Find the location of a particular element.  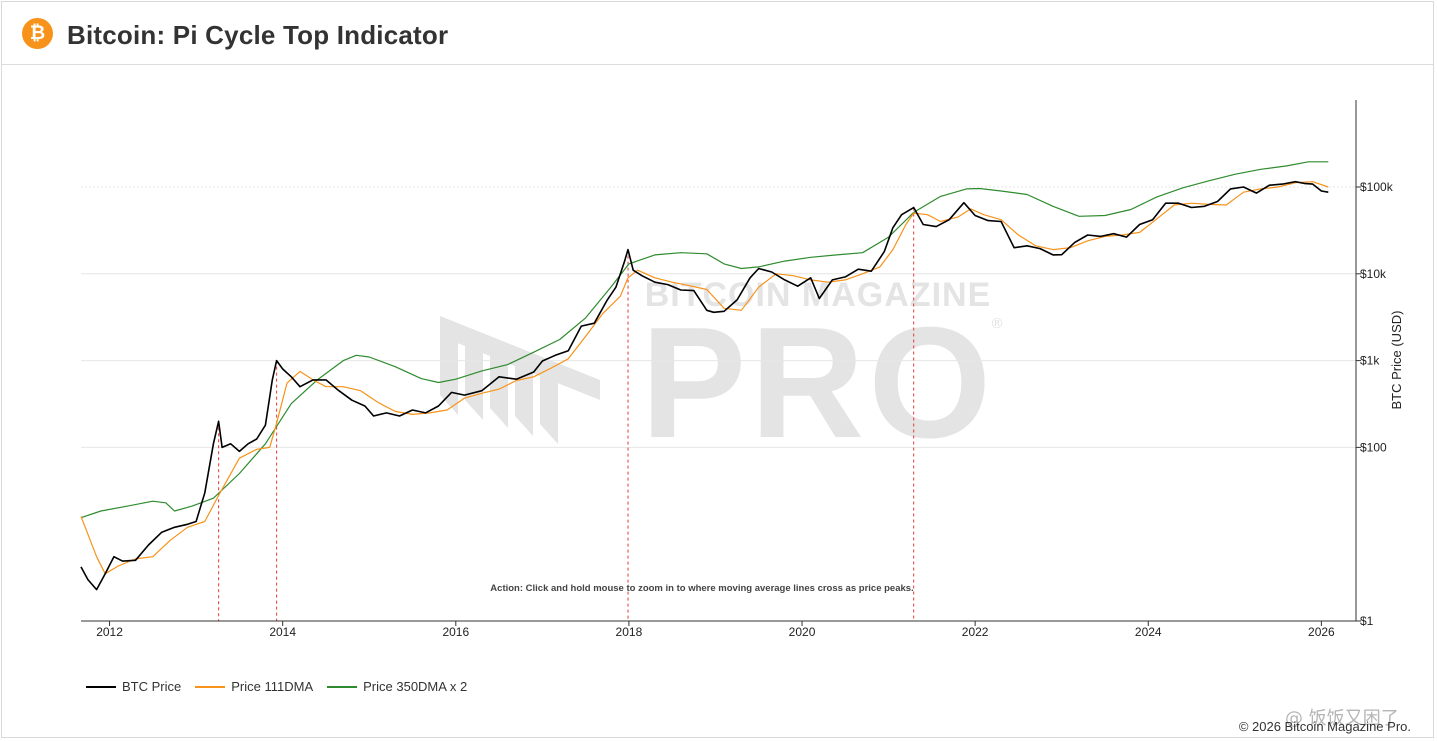

watermark-slash is located at coordinates (520, 358).